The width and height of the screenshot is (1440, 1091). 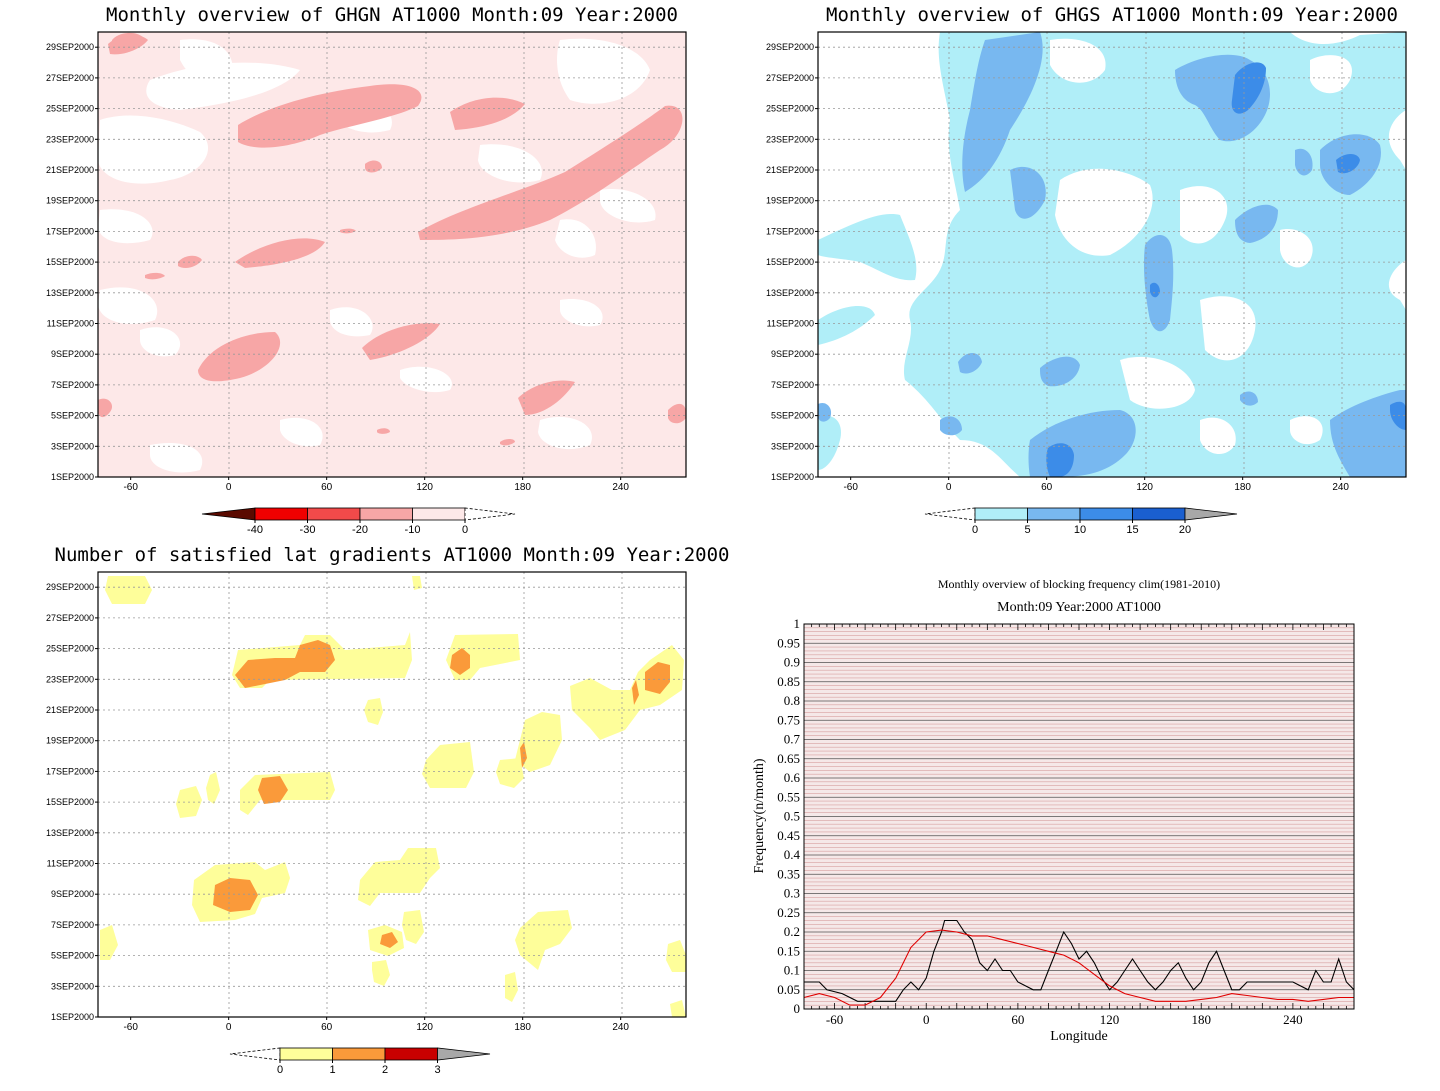 What do you see at coordinates (788, 796) in the screenshot?
I see `freq-y-tick-label: 0.55` at bounding box center [788, 796].